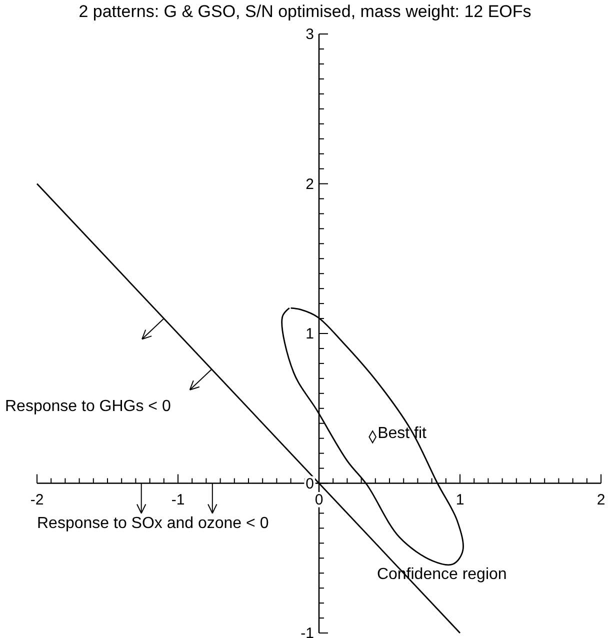 This screenshot has width=608, height=638. What do you see at coordinates (88, 406) in the screenshot?
I see `annotation: Response to GHGs < 0` at bounding box center [88, 406].